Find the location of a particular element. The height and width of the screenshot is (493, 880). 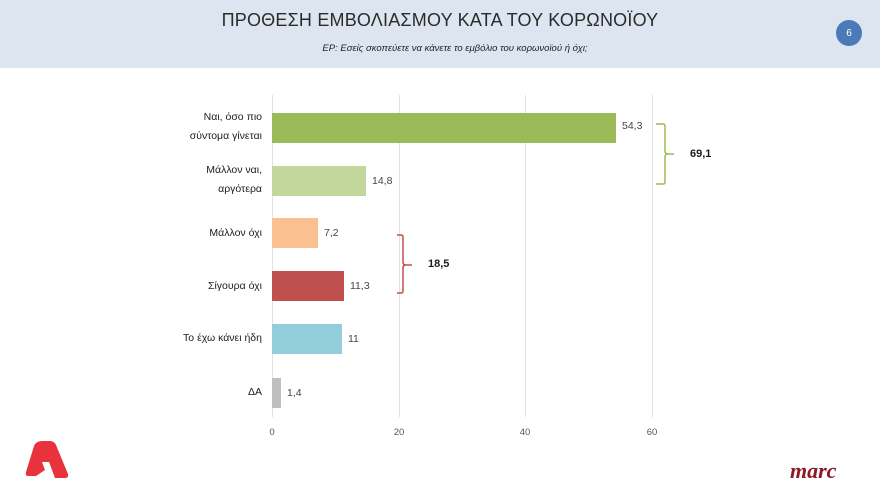

alpha-logo-icon is located at coordinates (47, 459).